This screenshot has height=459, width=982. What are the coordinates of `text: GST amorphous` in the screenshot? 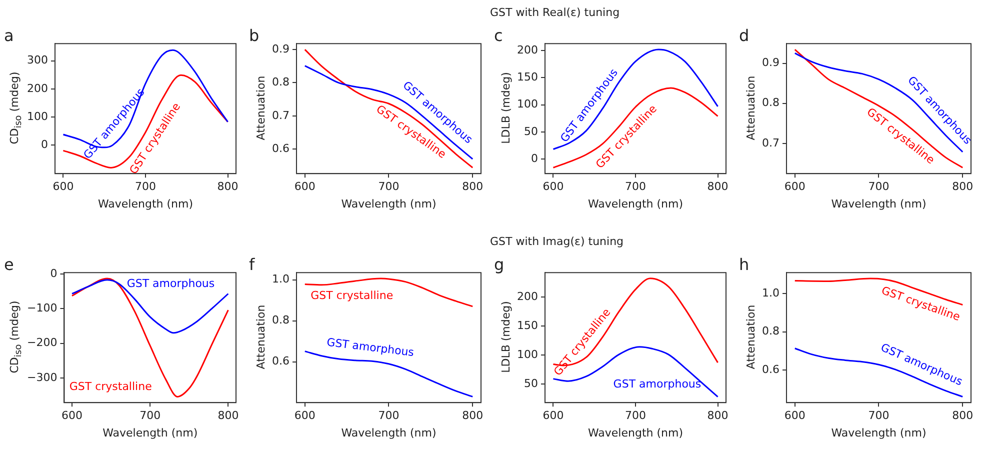 It's located at (370, 348).